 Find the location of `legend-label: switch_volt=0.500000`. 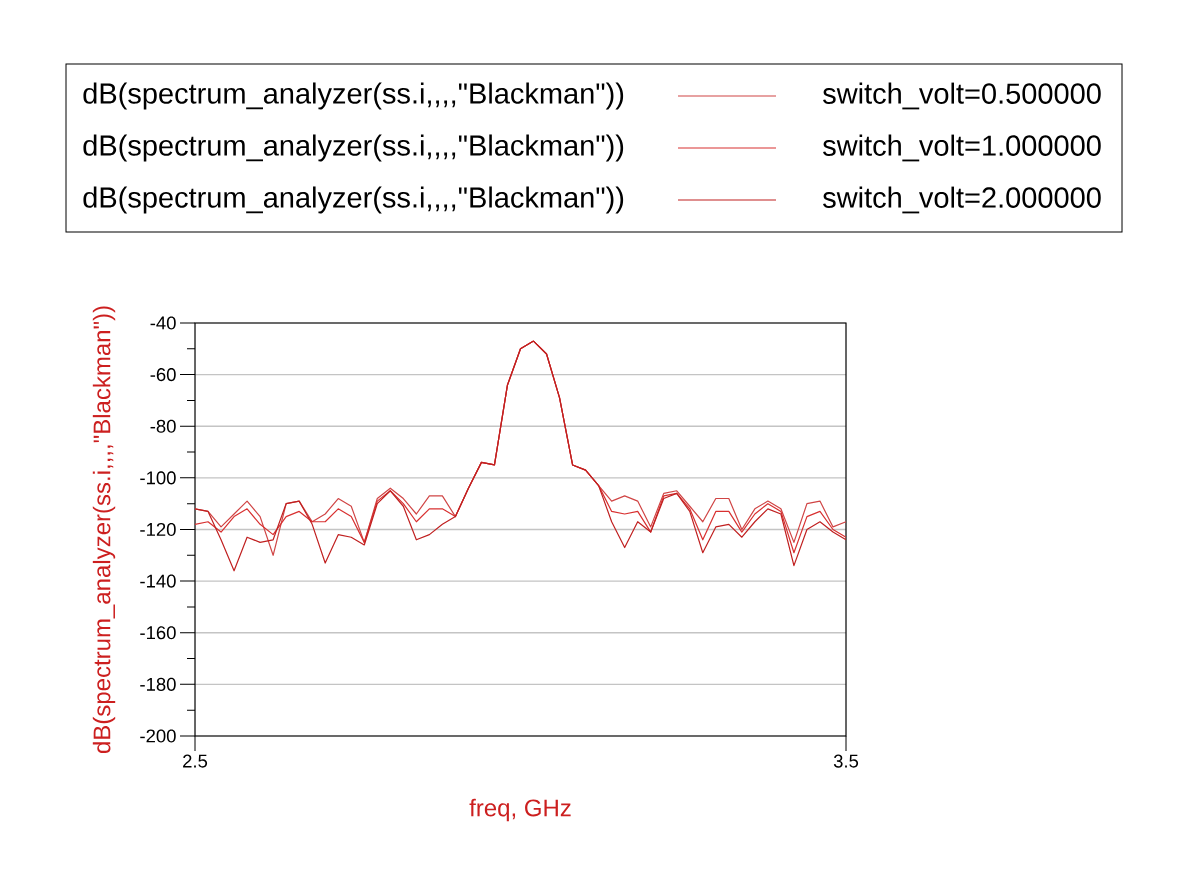

legend-label: switch_volt=0.500000 is located at coordinates (962, 96).